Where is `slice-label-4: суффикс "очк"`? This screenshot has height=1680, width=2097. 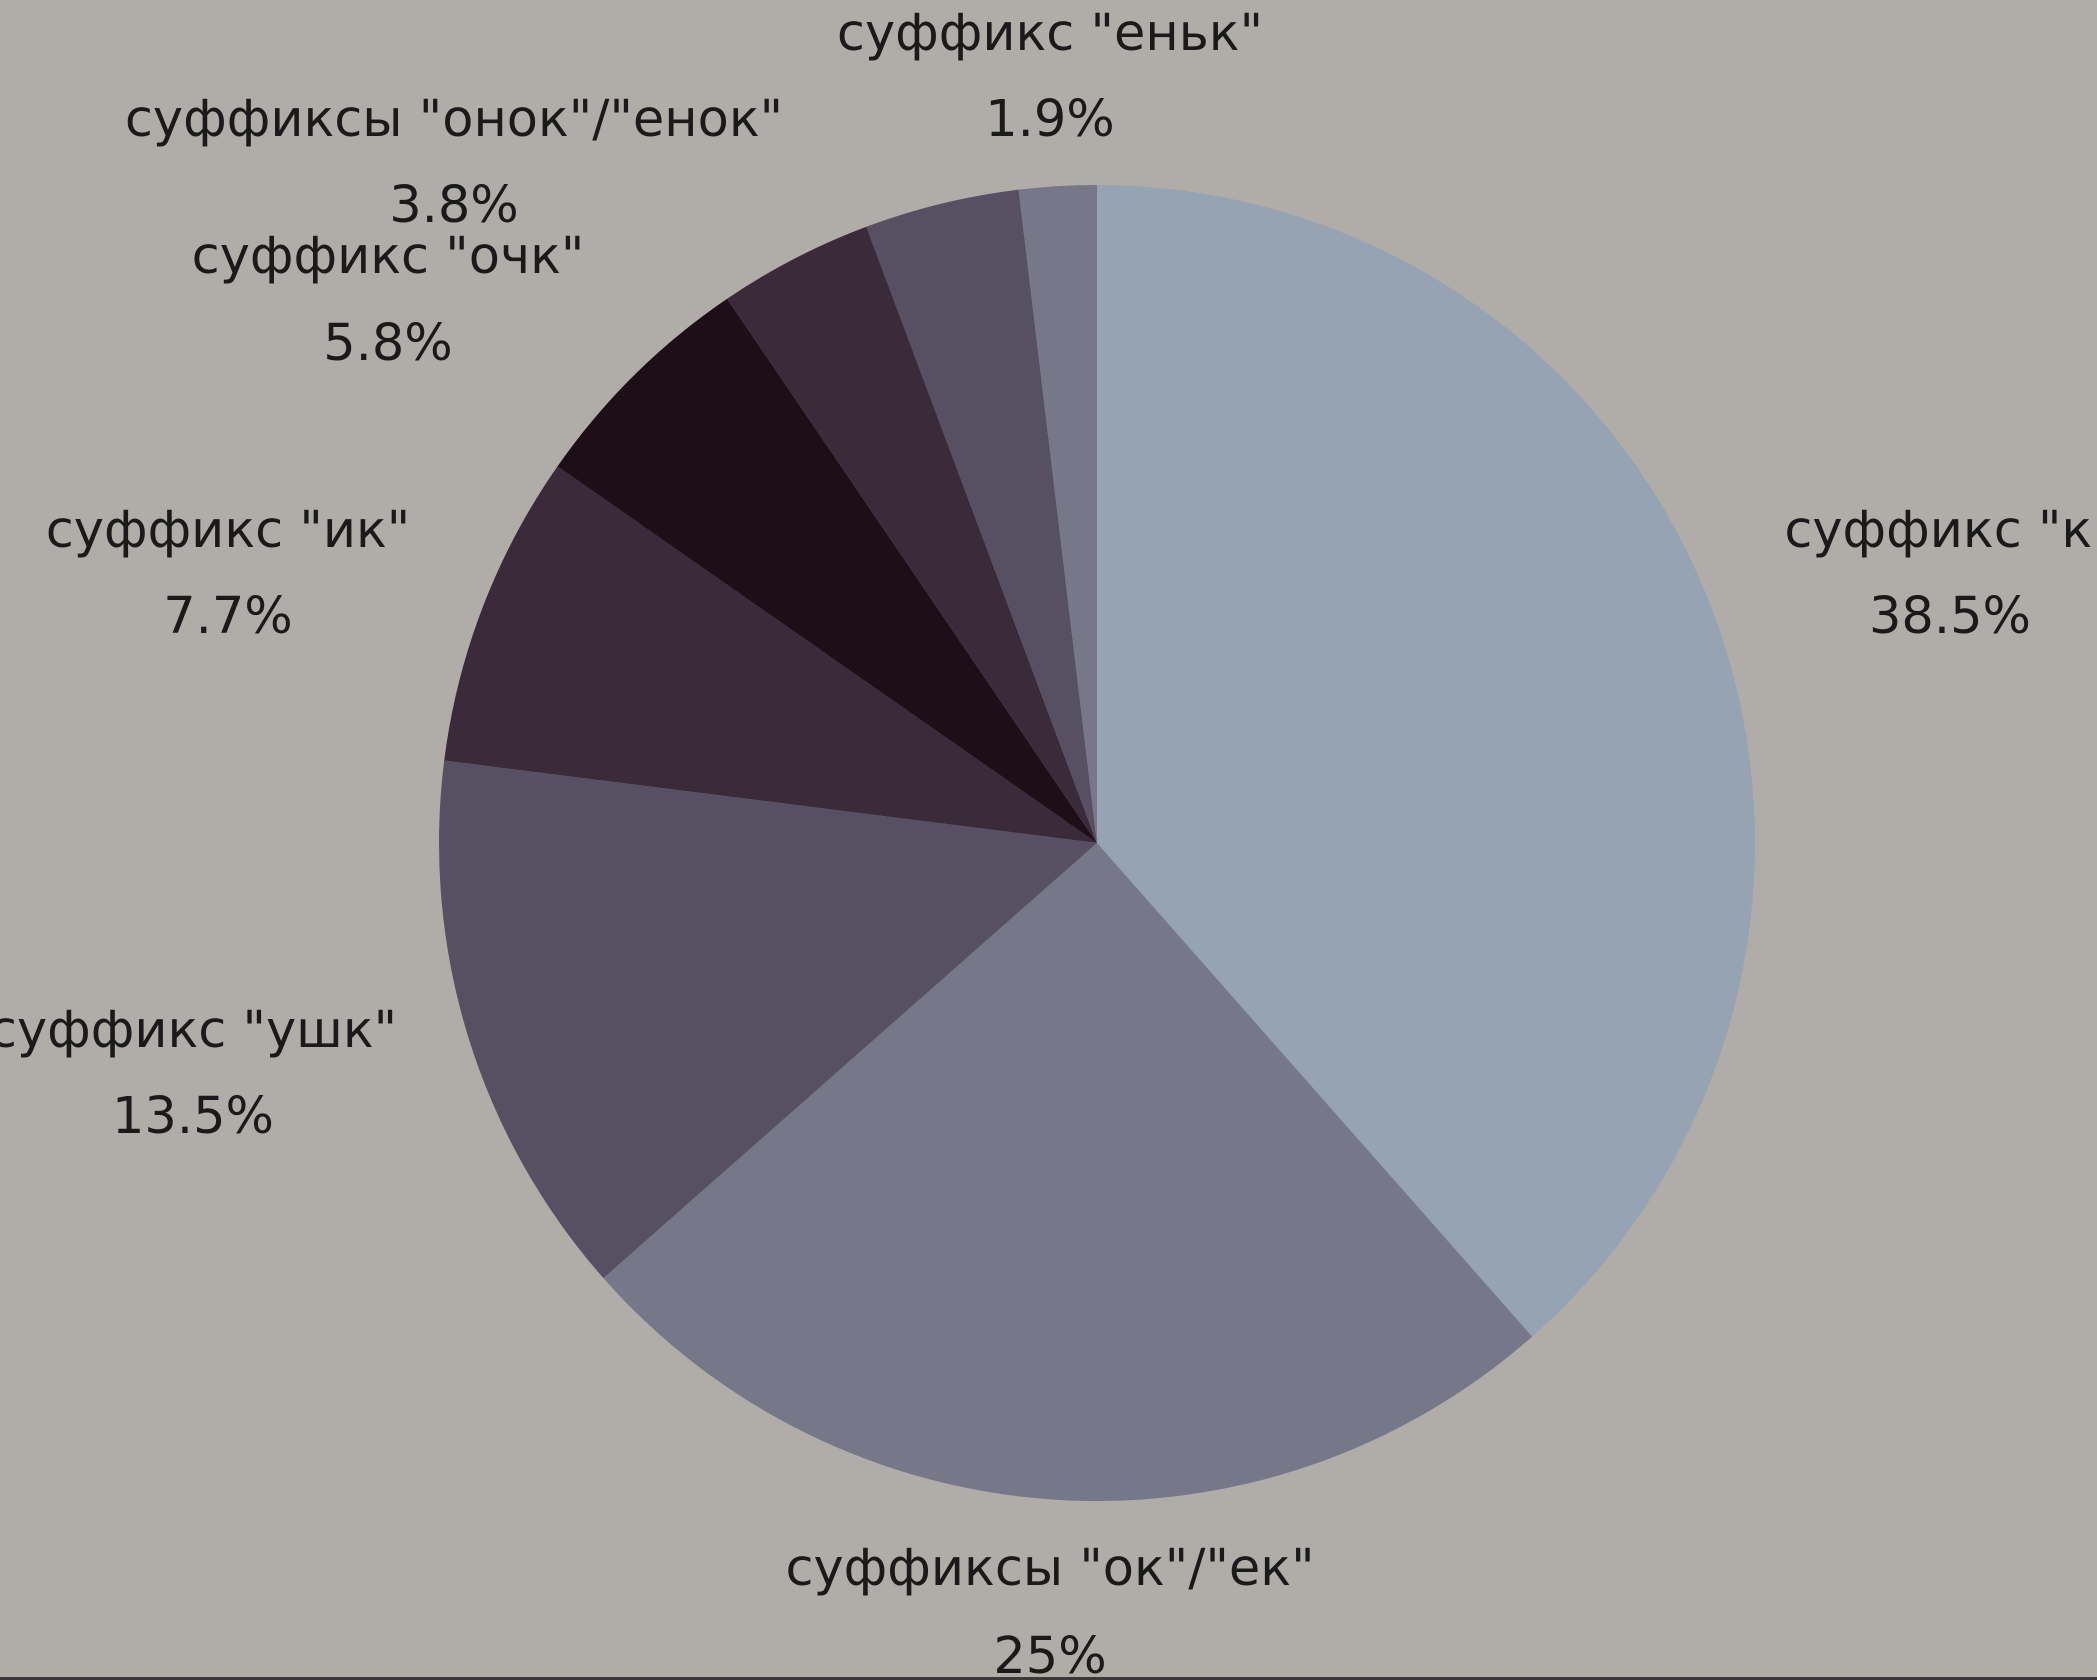 slice-label-4: суффикс "очк" is located at coordinates (388, 256).